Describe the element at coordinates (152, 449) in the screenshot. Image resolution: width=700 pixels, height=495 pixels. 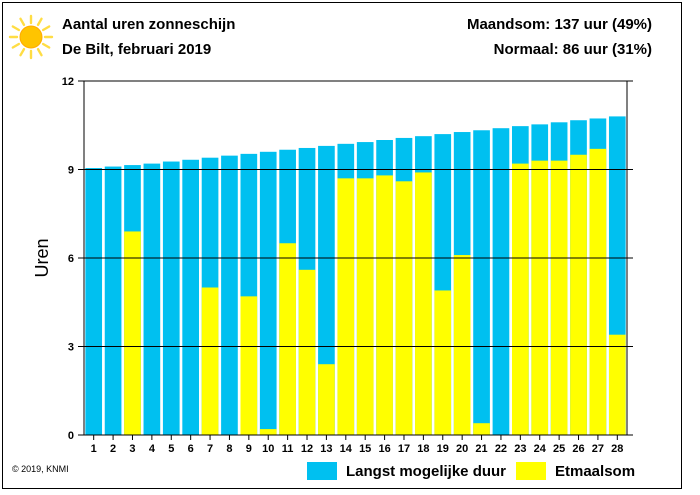
I see `x-tick-label: 4` at that location.